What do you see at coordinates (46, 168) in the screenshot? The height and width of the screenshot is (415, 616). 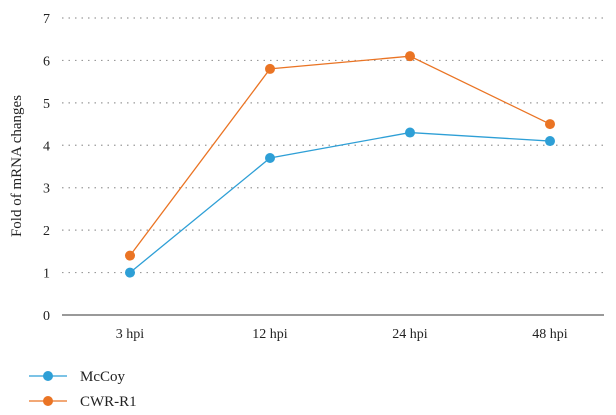 I see `y-axis-ticks: 0 1 2 3 4 5 6 7` at bounding box center [46, 168].